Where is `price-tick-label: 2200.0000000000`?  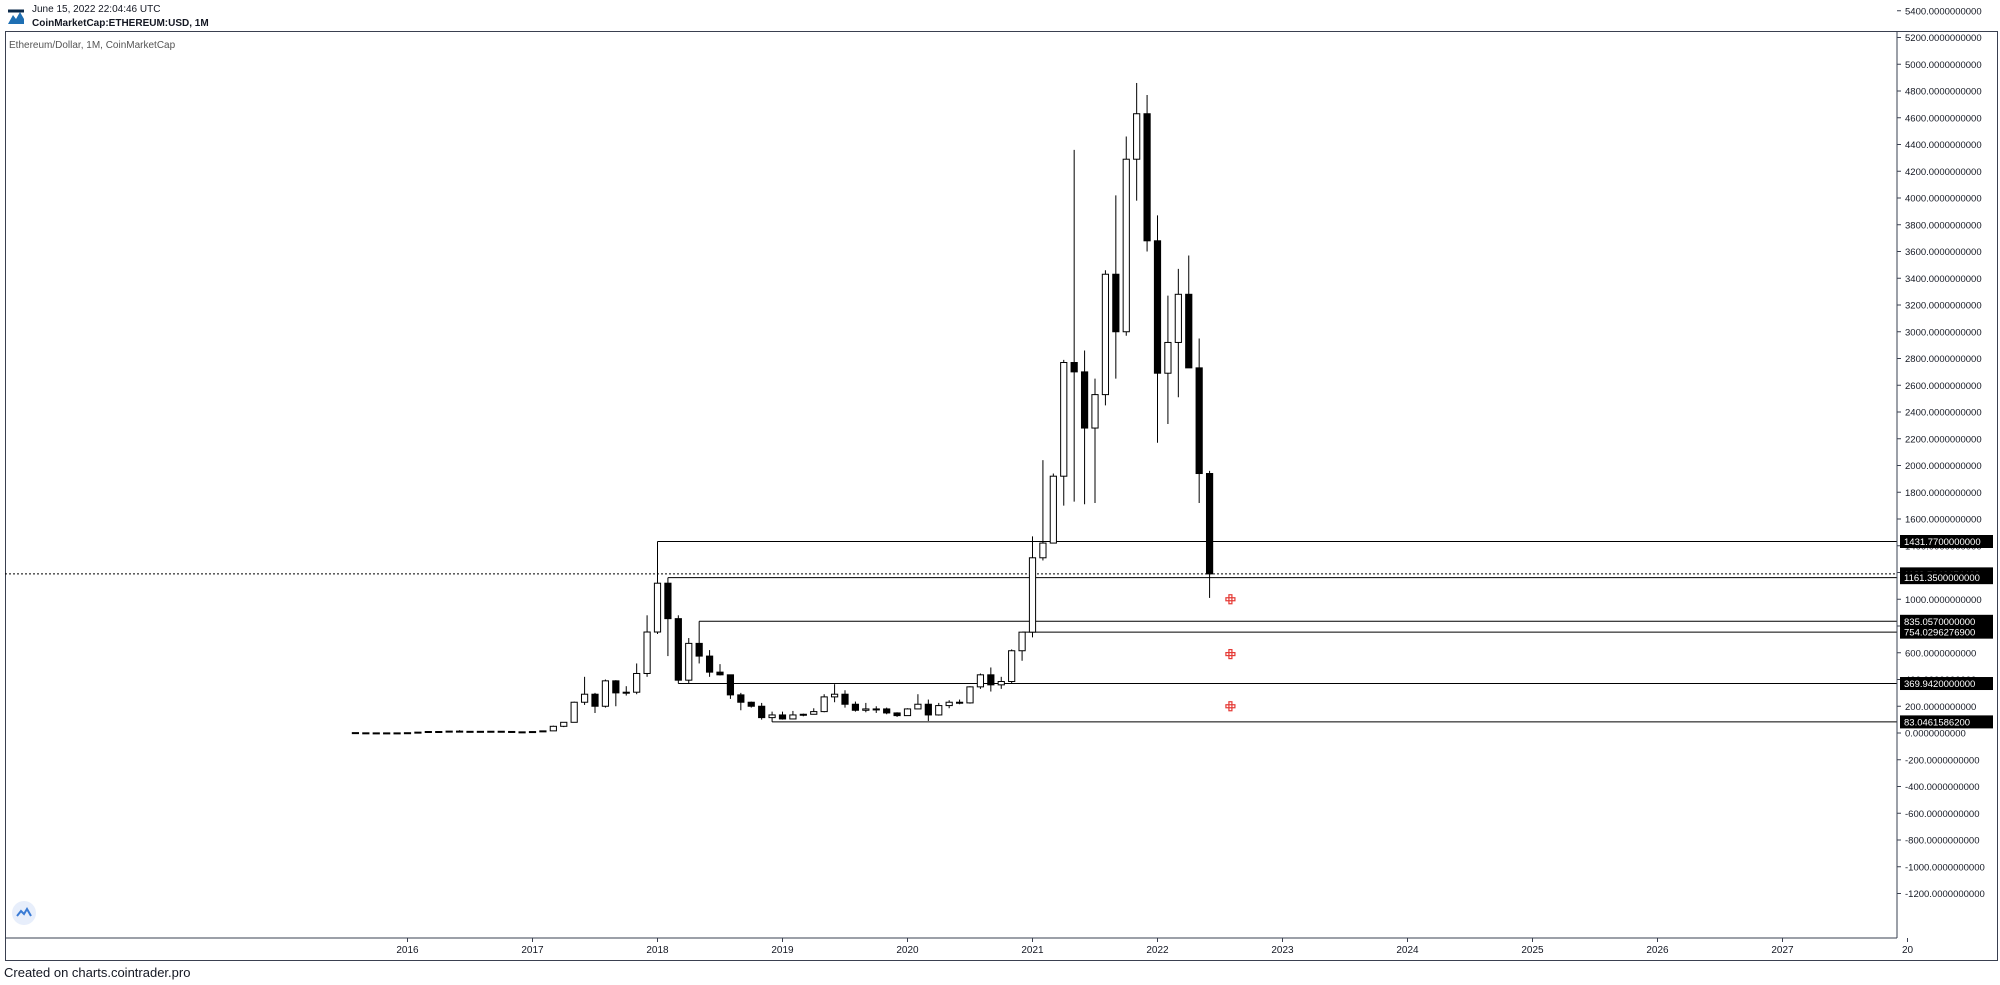 price-tick-label: 2200.0000000000 is located at coordinates (1943, 439).